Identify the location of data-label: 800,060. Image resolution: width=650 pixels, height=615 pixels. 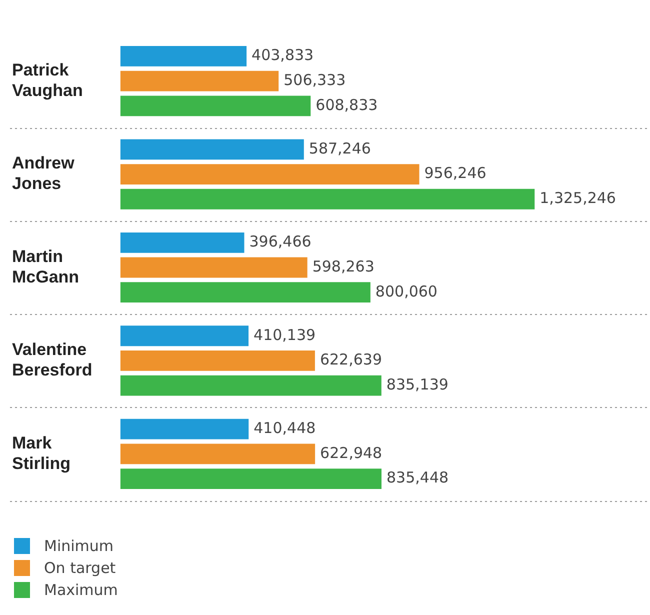
(406, 291).